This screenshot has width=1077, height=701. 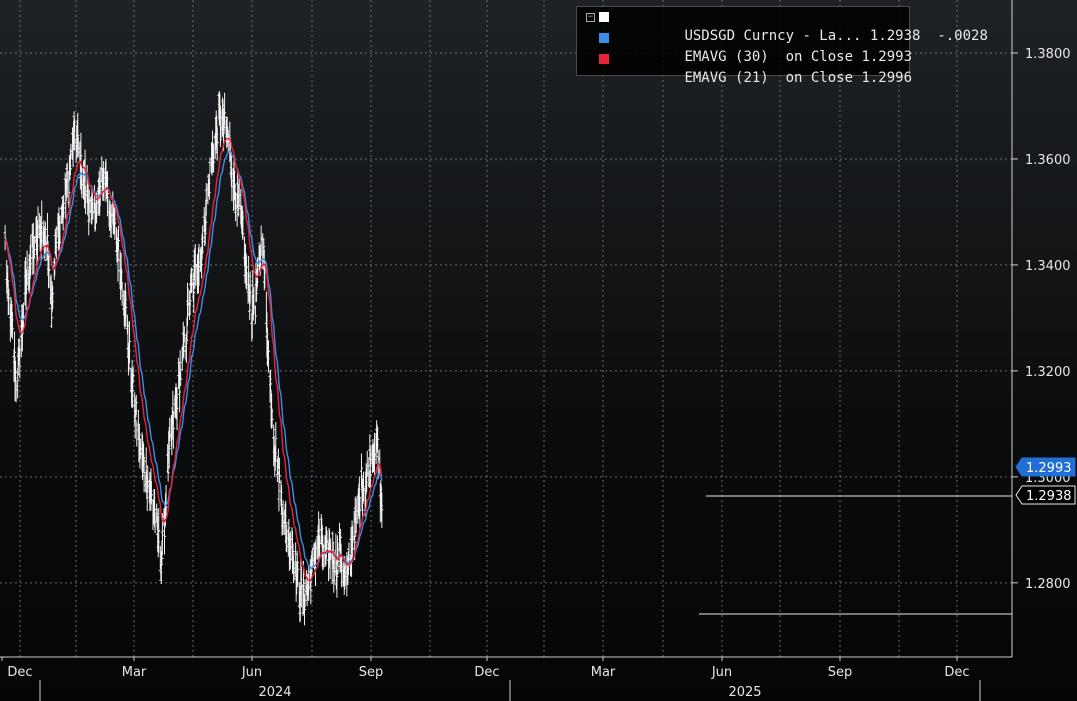 I want to click on x-tick-label: Jun, so click(x=251, y=672).